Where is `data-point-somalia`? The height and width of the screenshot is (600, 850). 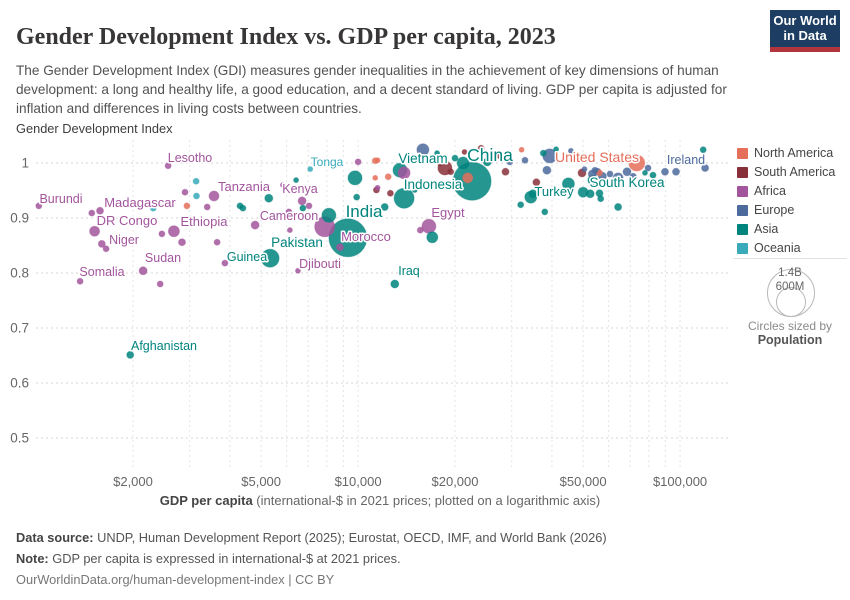
data-point-somalia is located at coordinates (80, 281).